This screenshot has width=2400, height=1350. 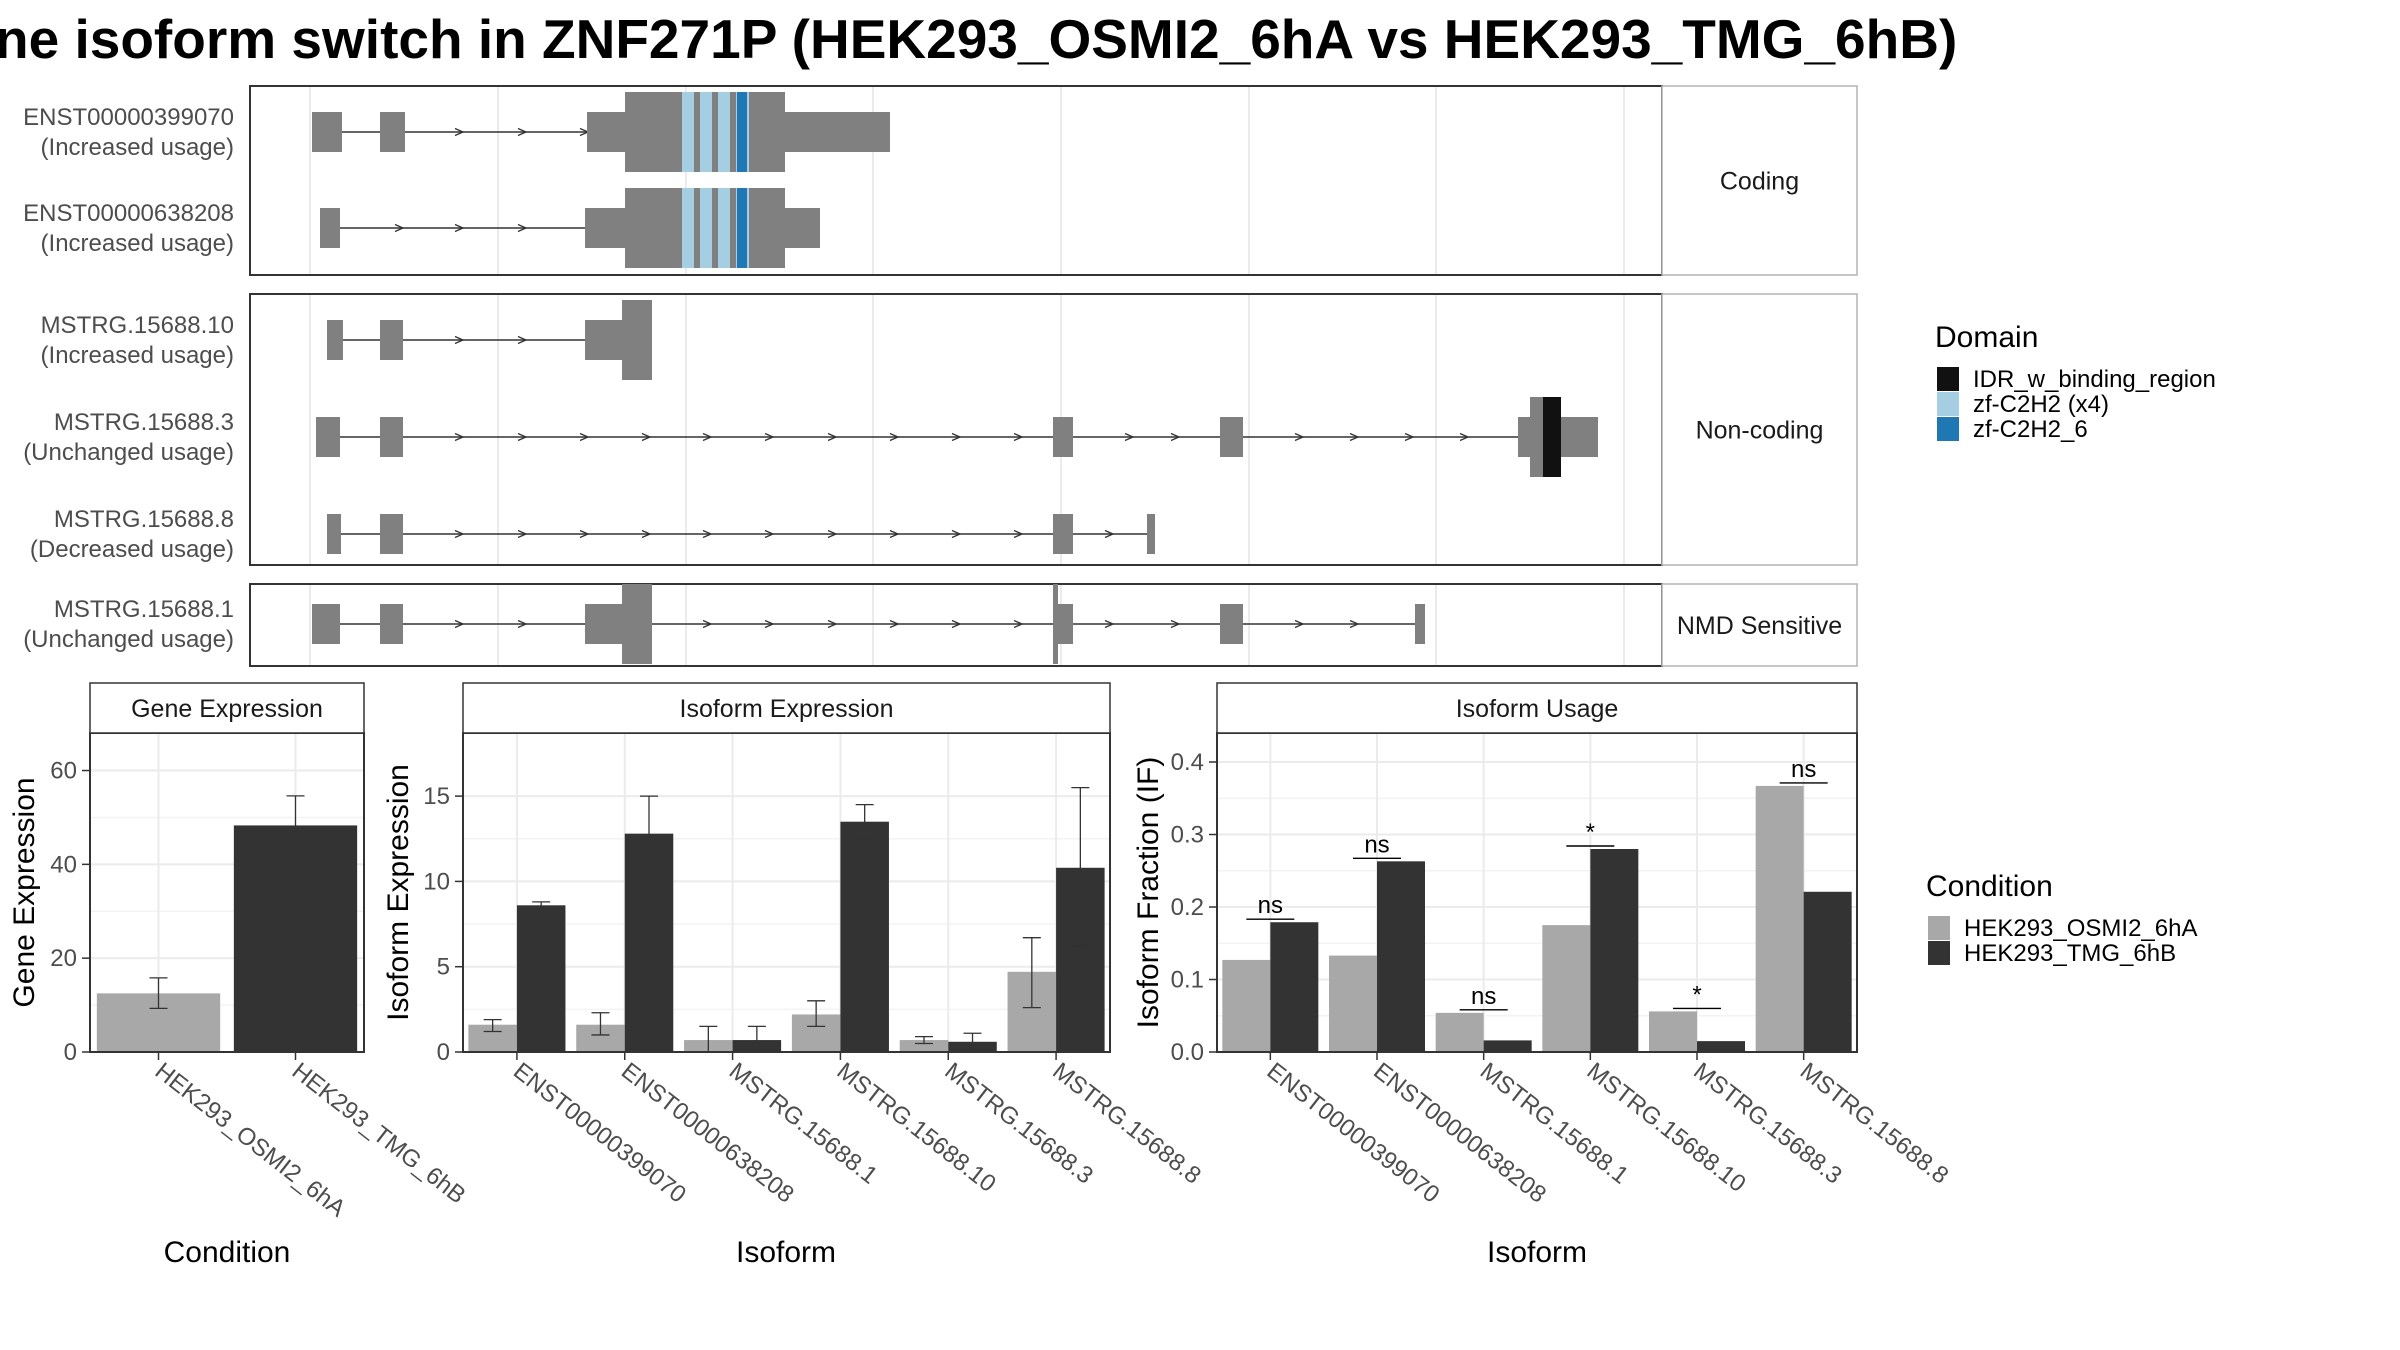 What do you see at coordinates (1187, 1052) in the screenshot?
I see `y-tick-label: 0.0` at bounding box center [1187, 1052].